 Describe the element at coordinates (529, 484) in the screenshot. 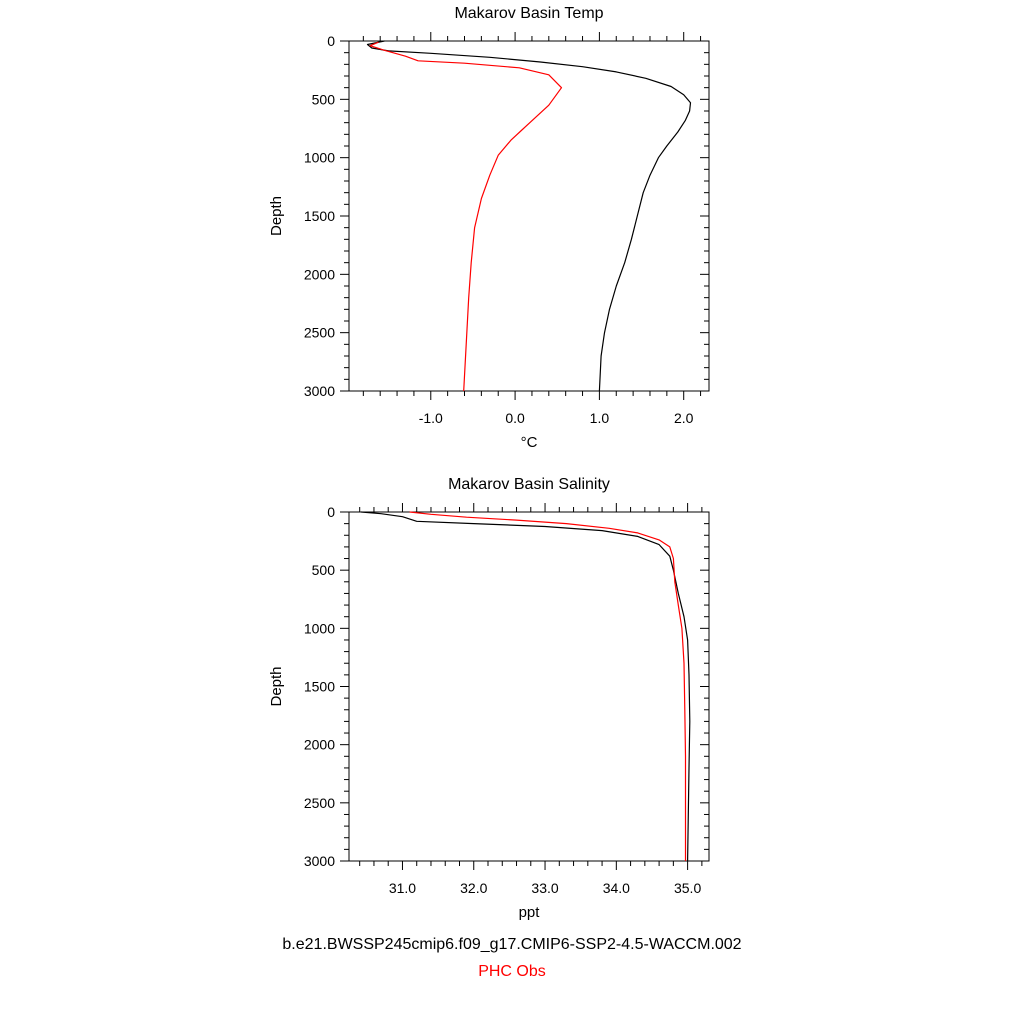

I see `chart-title: Makarov Basin Salinity` at that location.